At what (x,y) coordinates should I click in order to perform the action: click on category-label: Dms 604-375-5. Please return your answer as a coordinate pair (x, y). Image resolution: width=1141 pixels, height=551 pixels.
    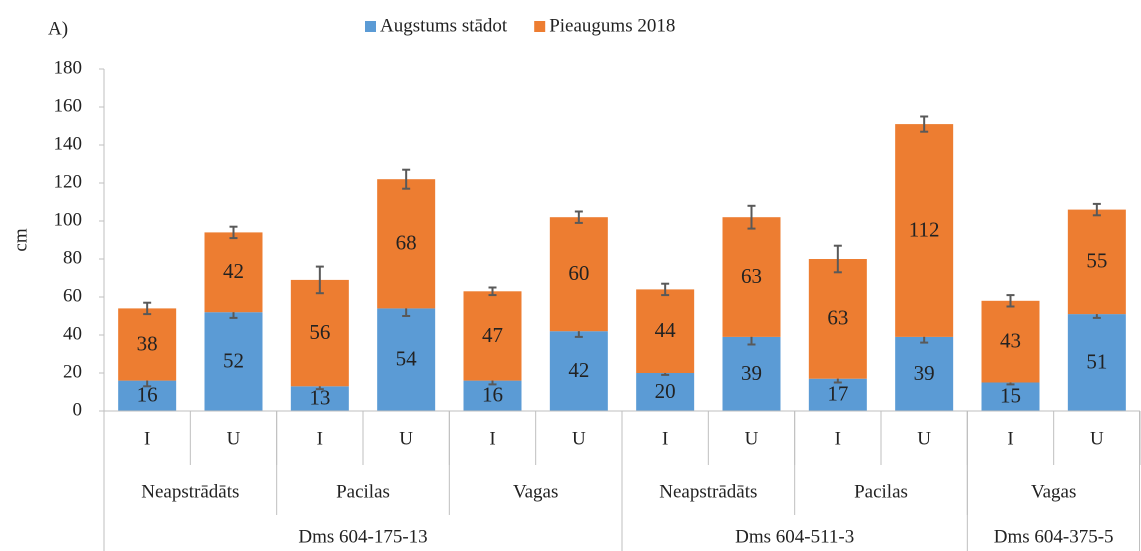
    Looking at the image, I should click on (1054, 536).